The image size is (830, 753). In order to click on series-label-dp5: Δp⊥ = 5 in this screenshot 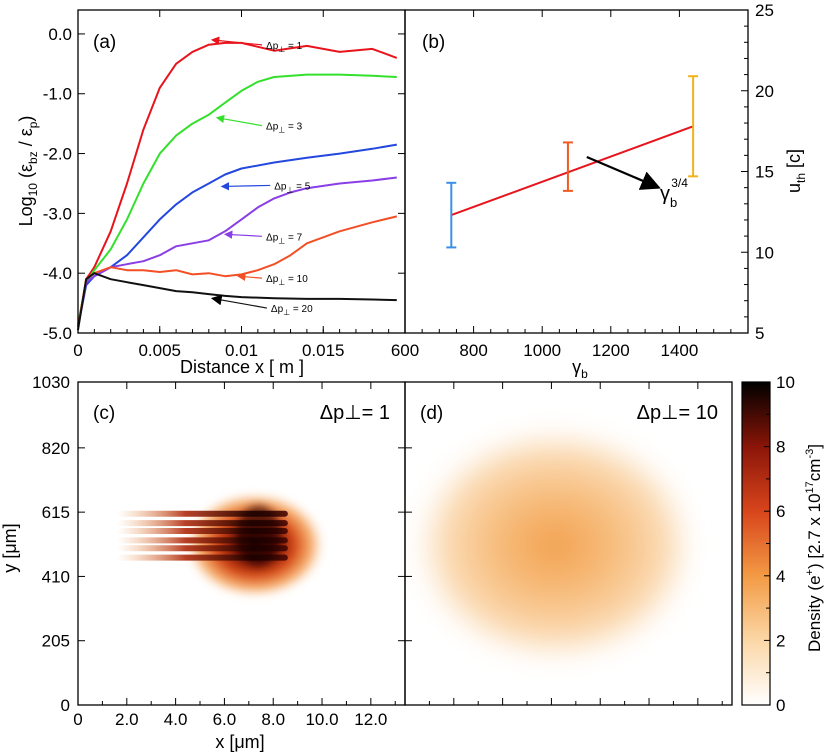, I will do `click(292, 187)`.